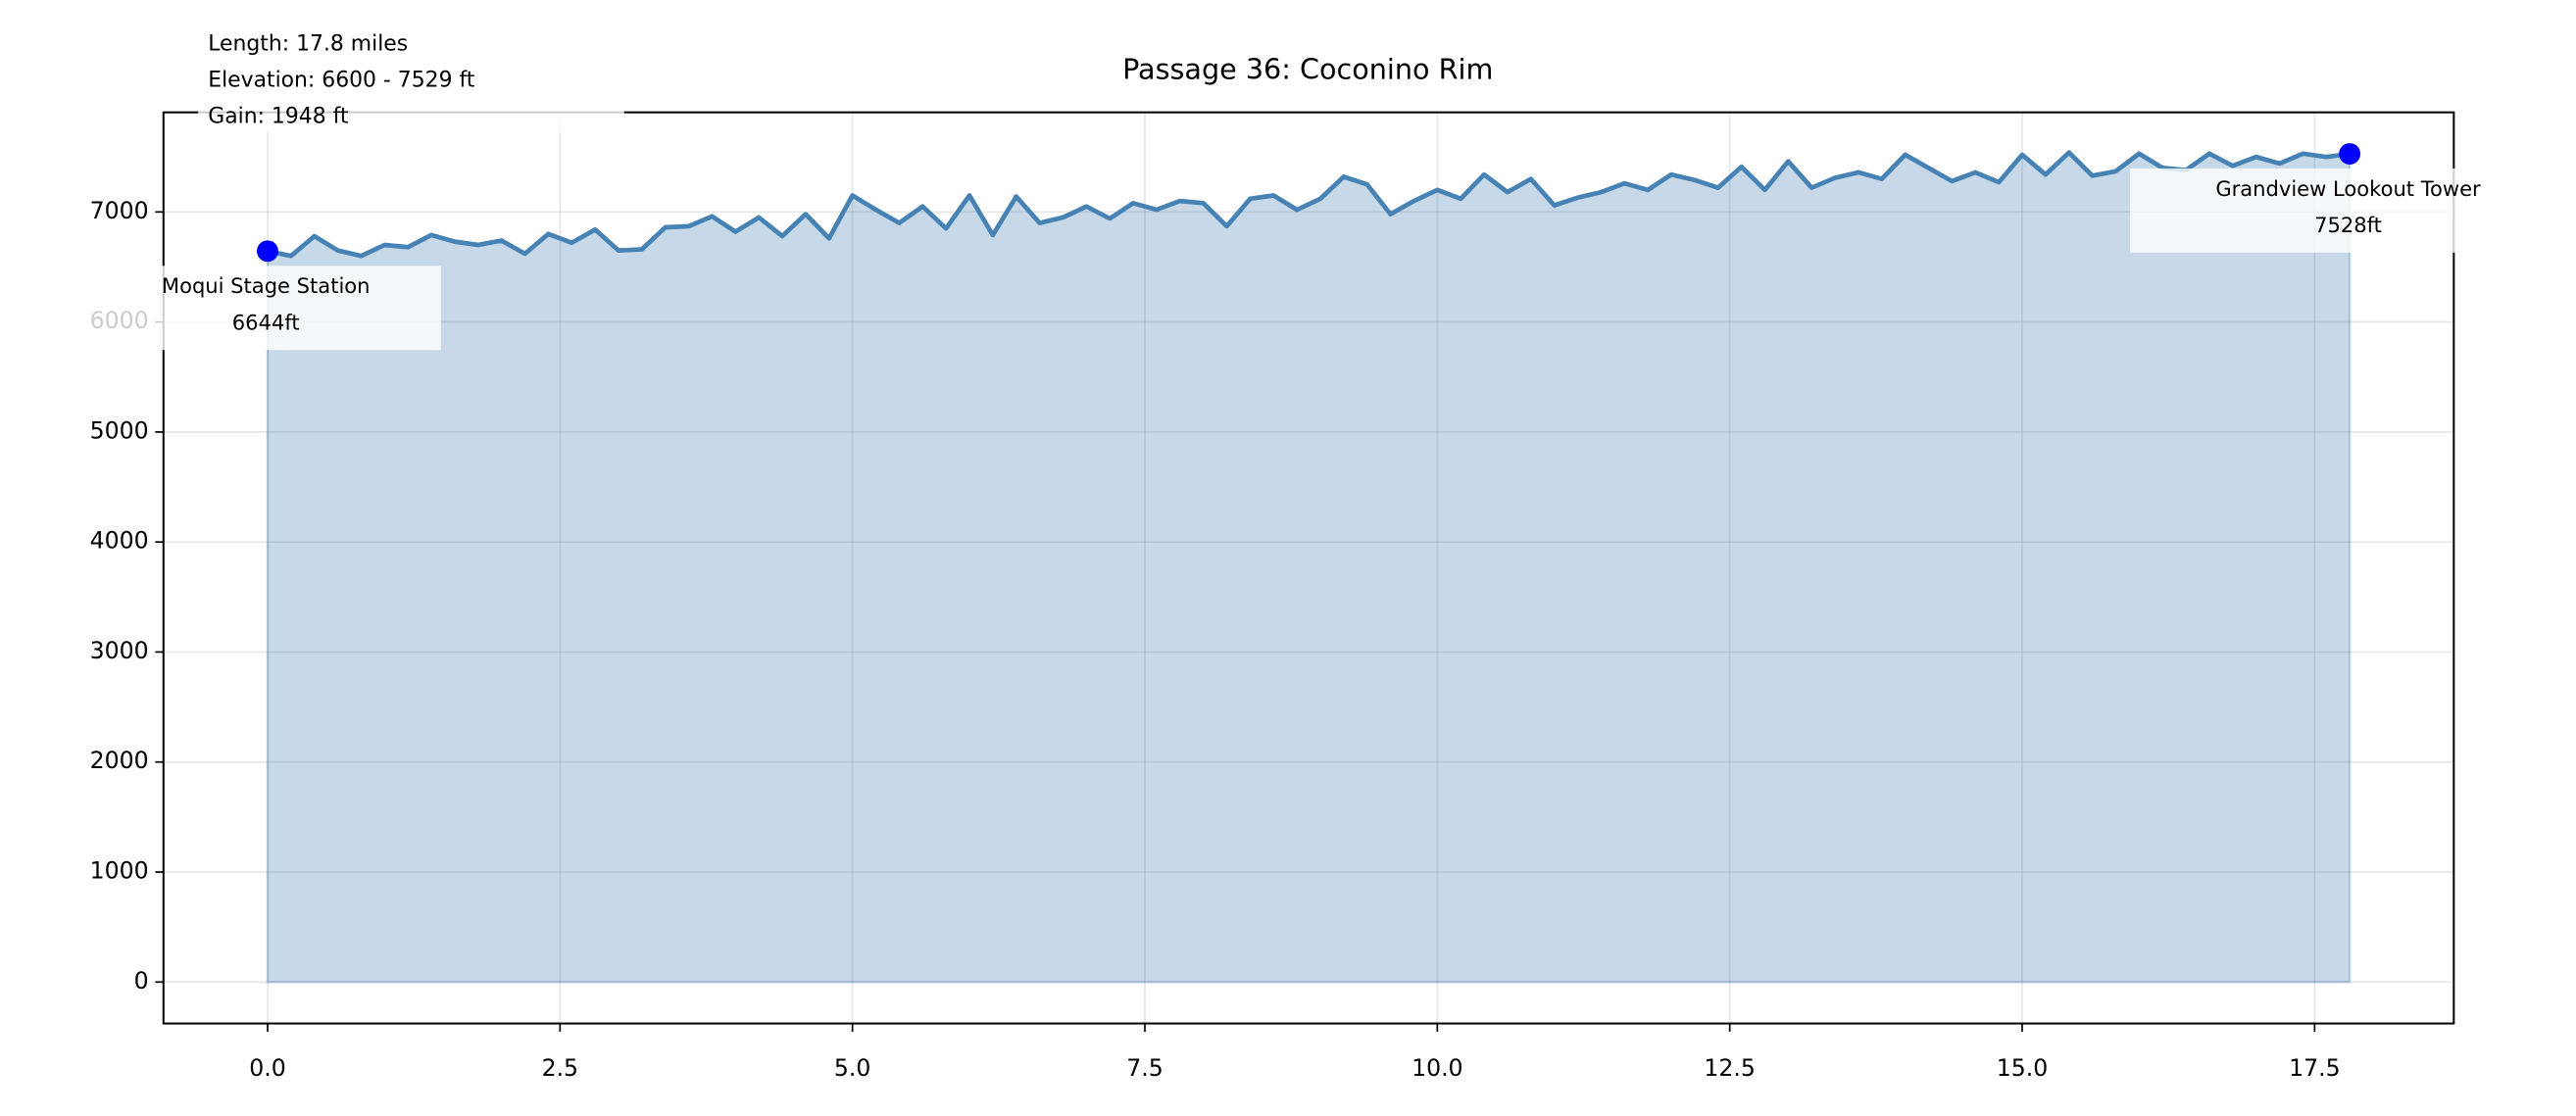 Image resolution: width=2576 pixels, height=1116 pixels. Describe the element at coordinates (266, 322) in the screenshot. I see `point-label: 6644ft` at that location.